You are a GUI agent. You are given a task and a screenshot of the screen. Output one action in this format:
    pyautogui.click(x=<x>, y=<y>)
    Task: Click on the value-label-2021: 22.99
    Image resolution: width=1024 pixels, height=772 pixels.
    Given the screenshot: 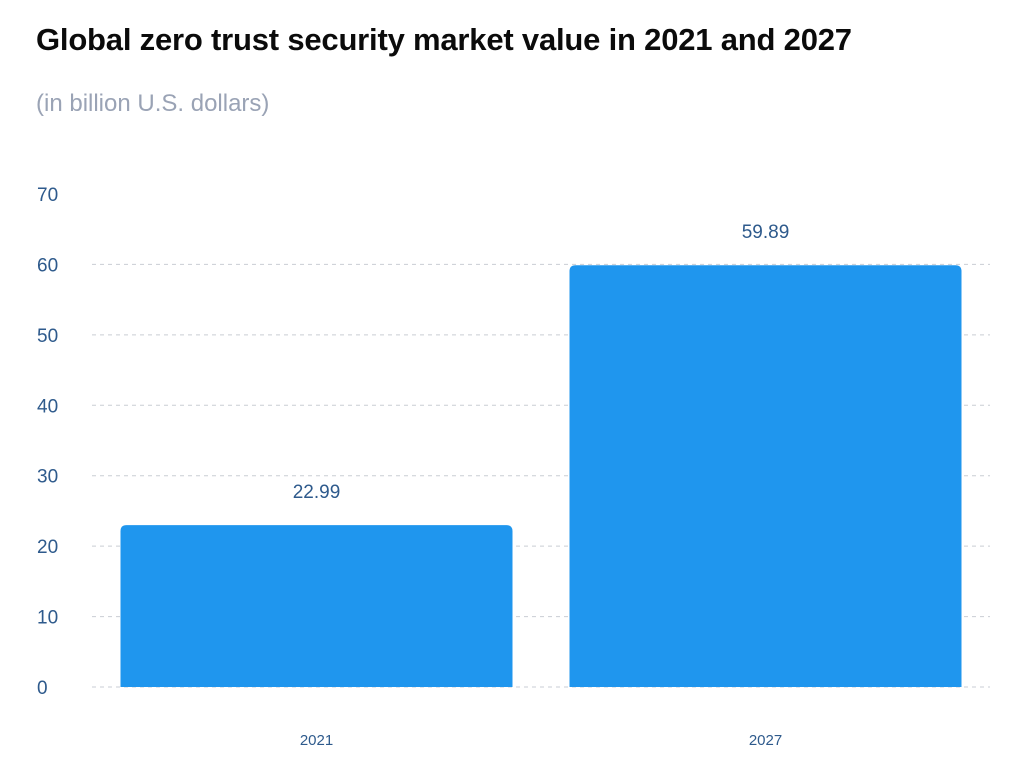 What is the action you would take?
    pyautogui.click(x=317, y=492)
    